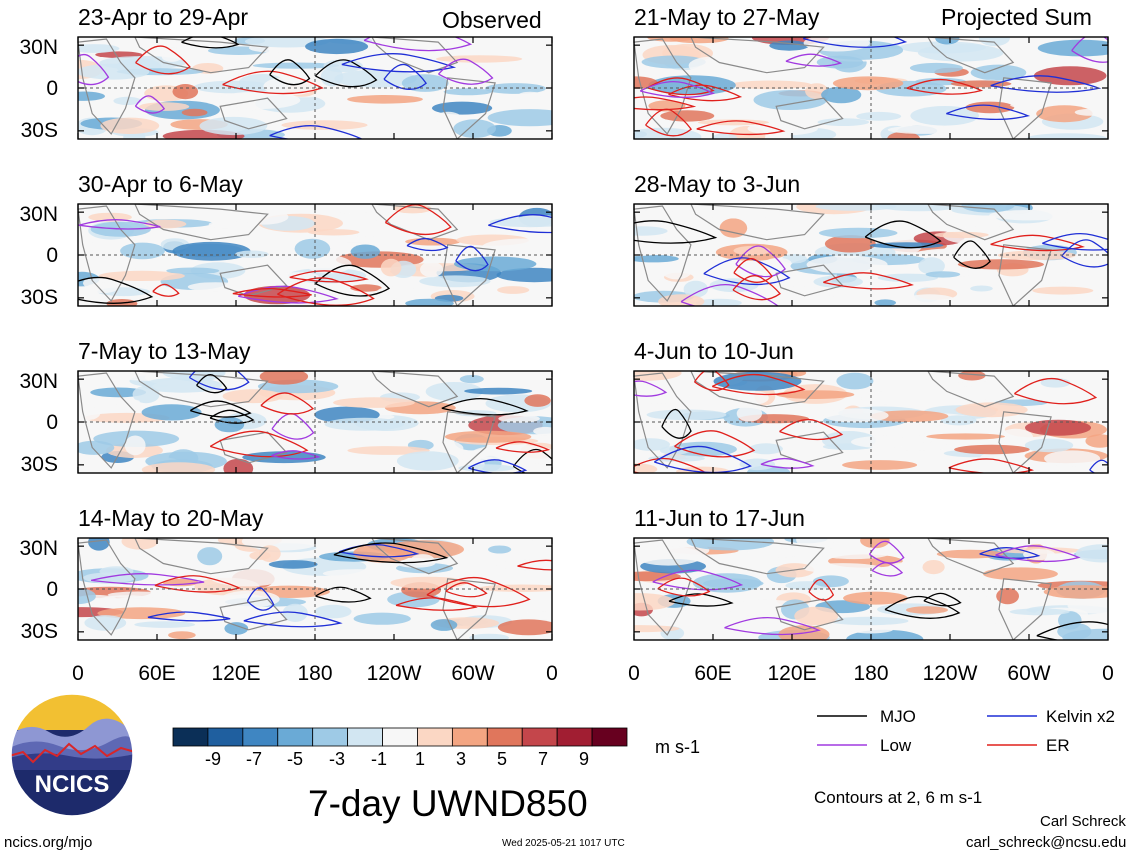 Image resolution: width=1135 pixels, height=856 pixels. I want to click on colorbar-tick: -1, so click(379, 759).